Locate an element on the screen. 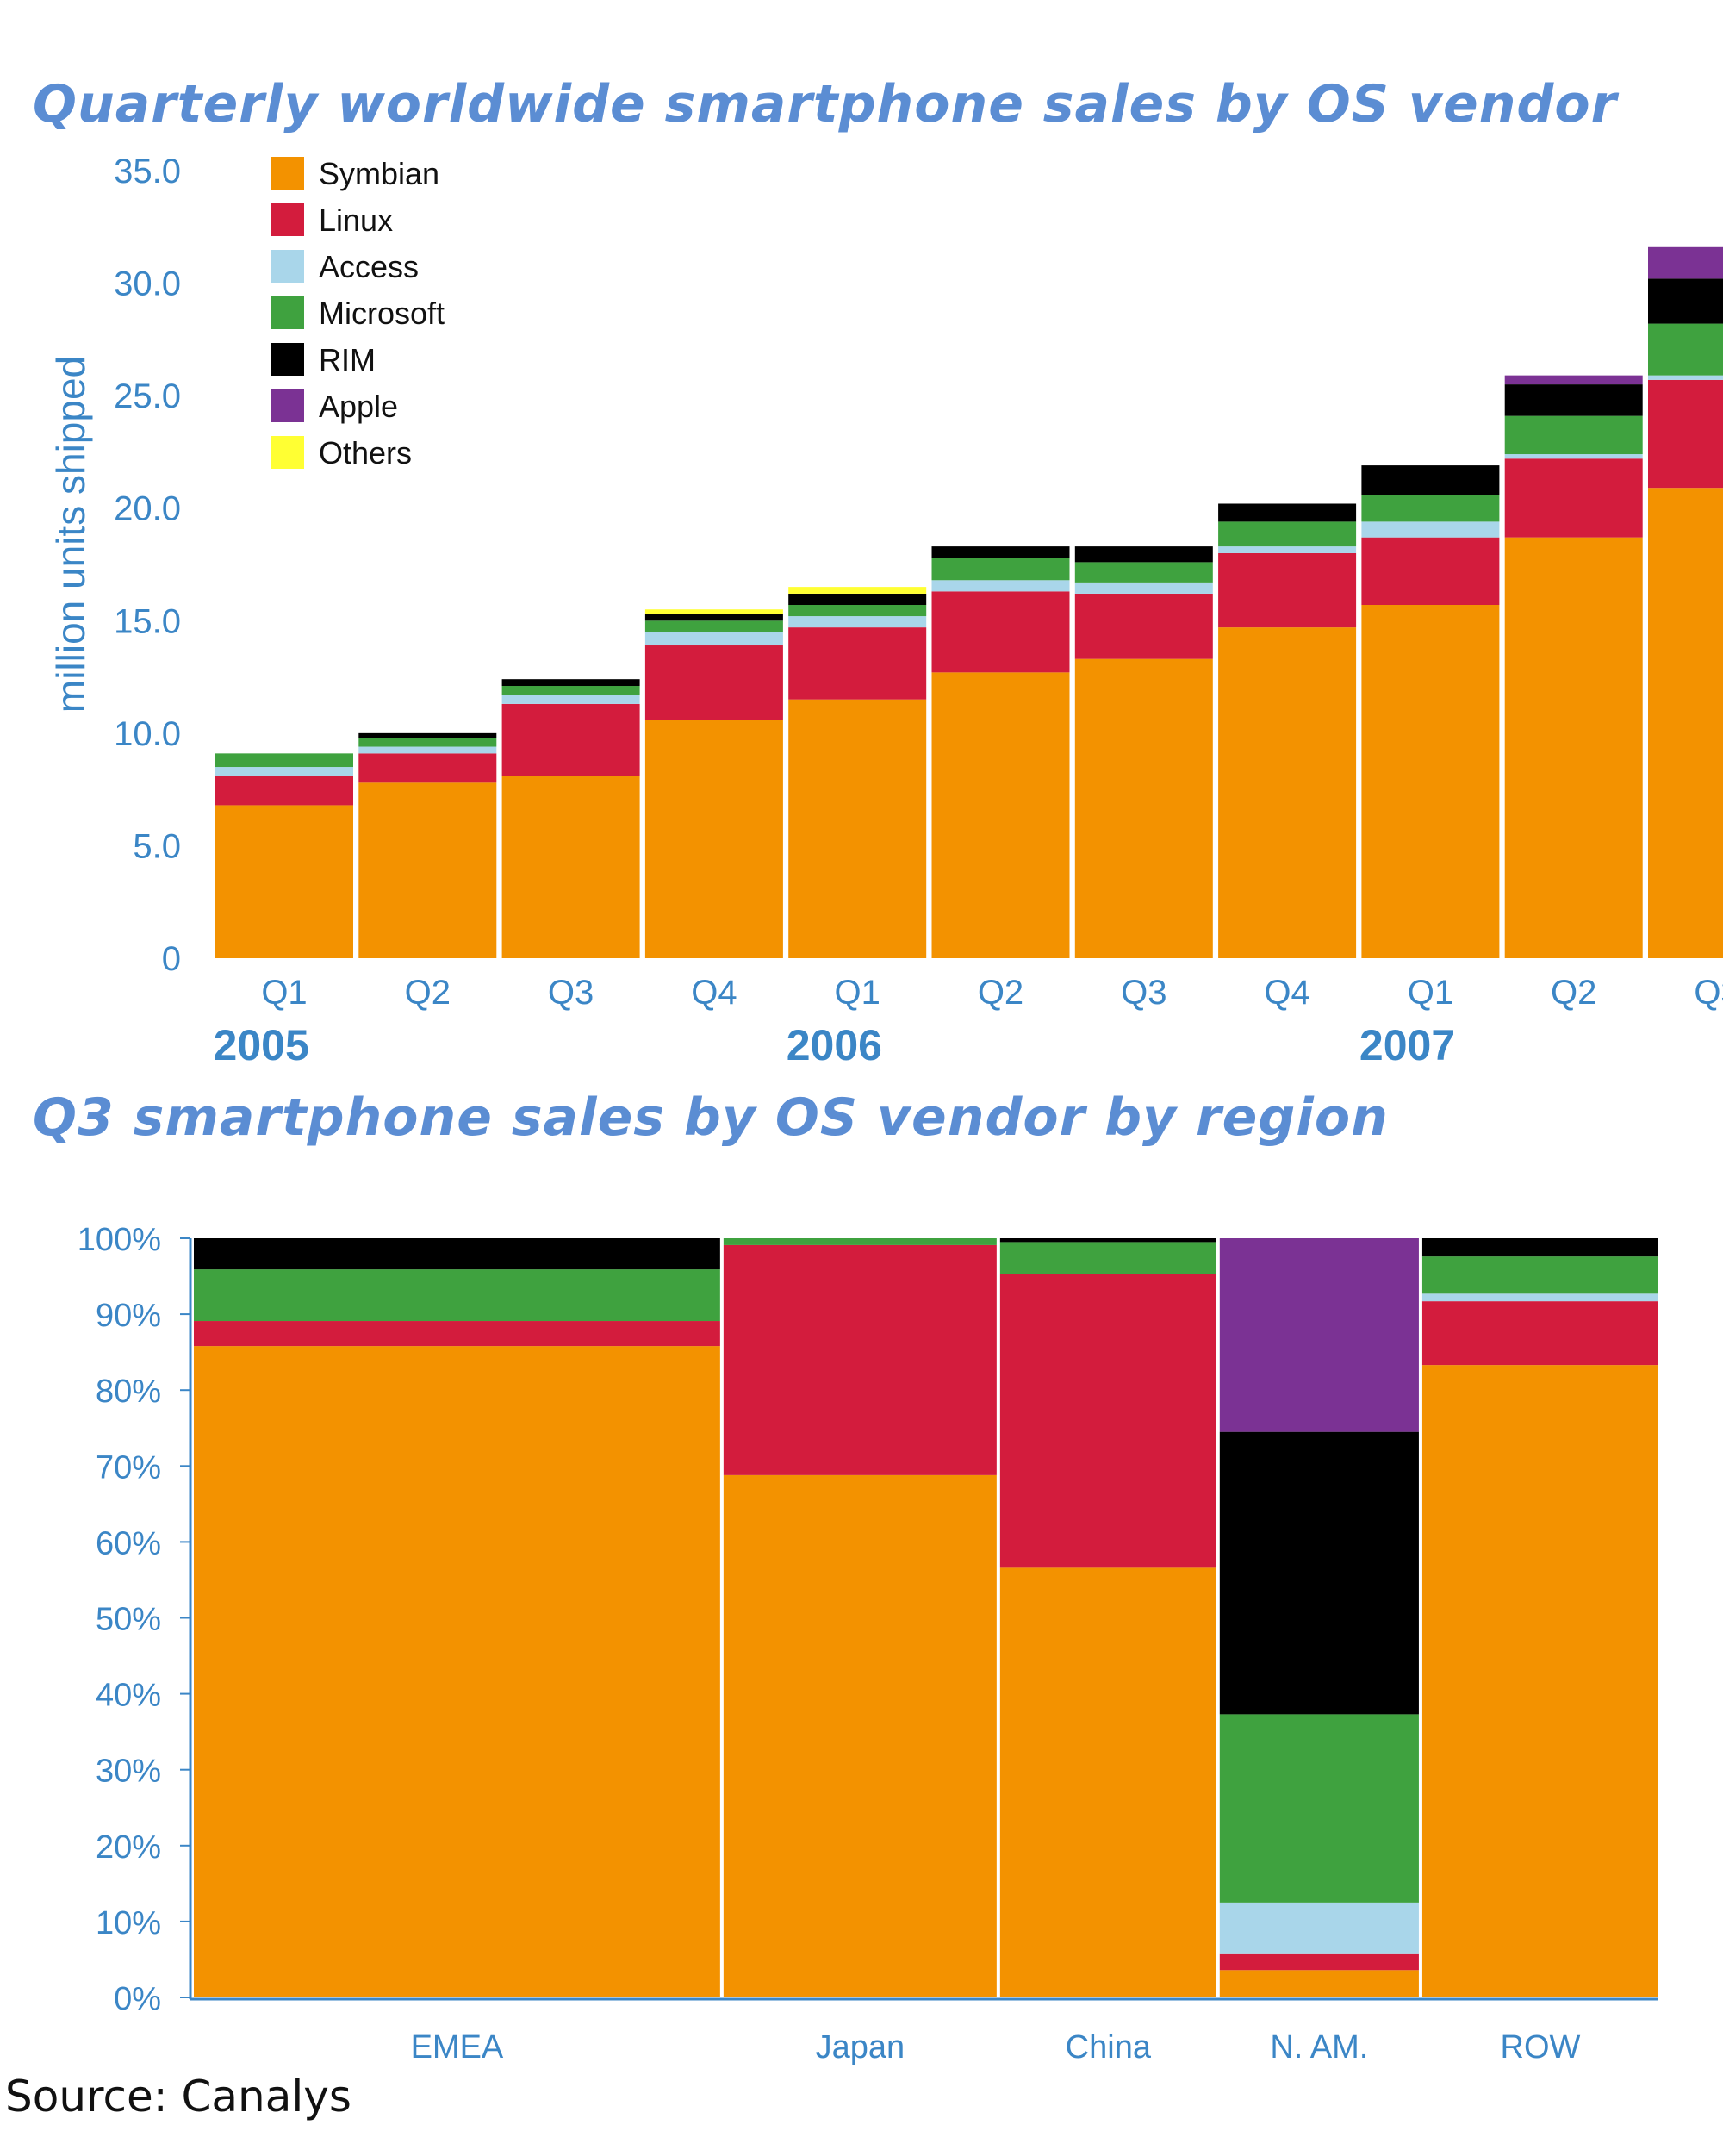 Image resolution: width=1723 pixels, height=2156 pixels. y-tick-label: 20.0 is located at coordinates (147, 509).